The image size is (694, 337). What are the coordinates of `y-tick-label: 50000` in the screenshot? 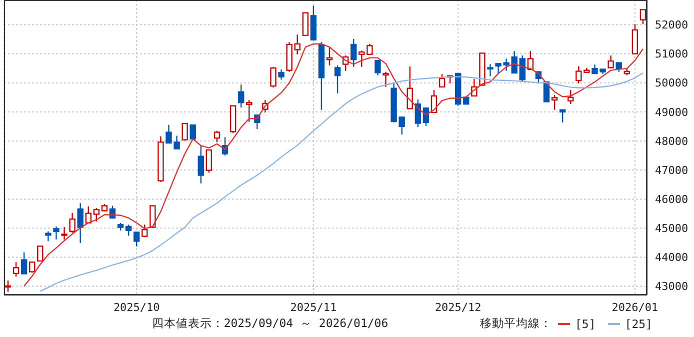 It's located at (671, 83).